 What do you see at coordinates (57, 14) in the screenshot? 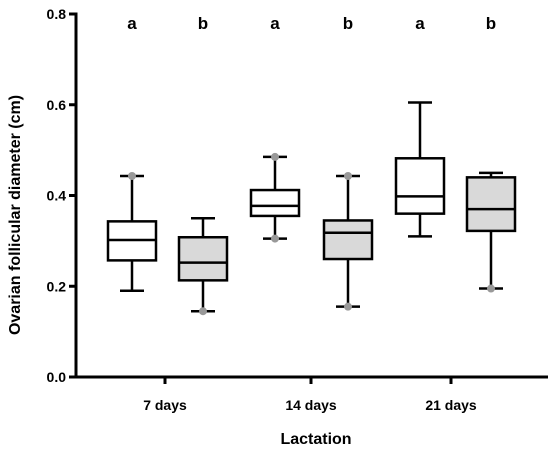
I see `y-tick-label: 0.8` at bounding box center [57, 14].